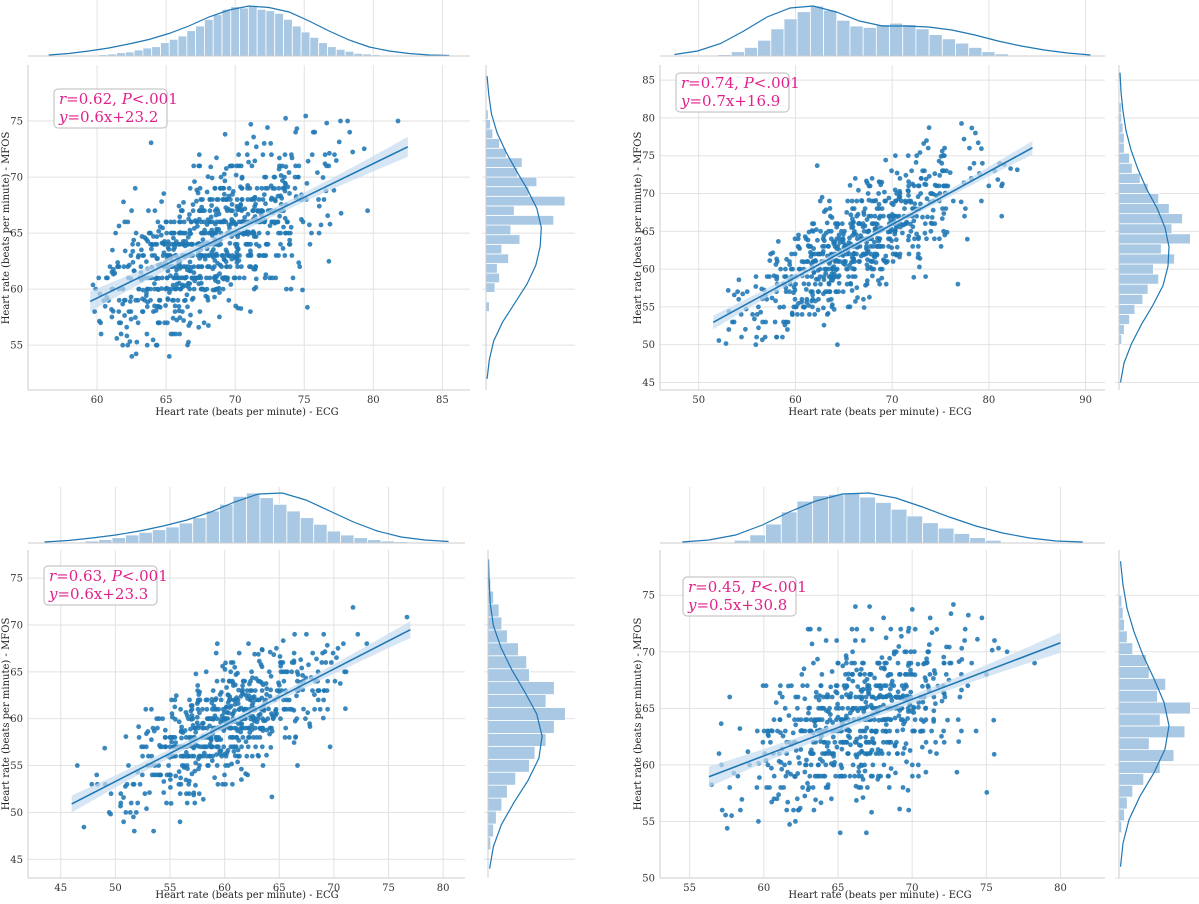  Describe the element at coordinates (648, 307) in the screenshot. I see `y-tick-label: 55` at that location.